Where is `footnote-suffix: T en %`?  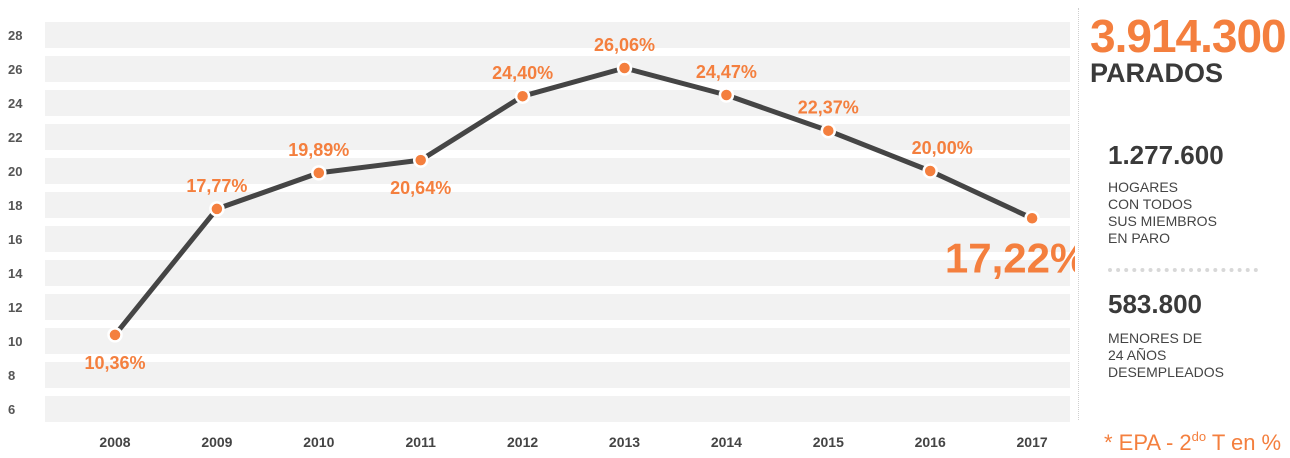
footnote-suffix: T en % is located at coordinates (1244, 442).